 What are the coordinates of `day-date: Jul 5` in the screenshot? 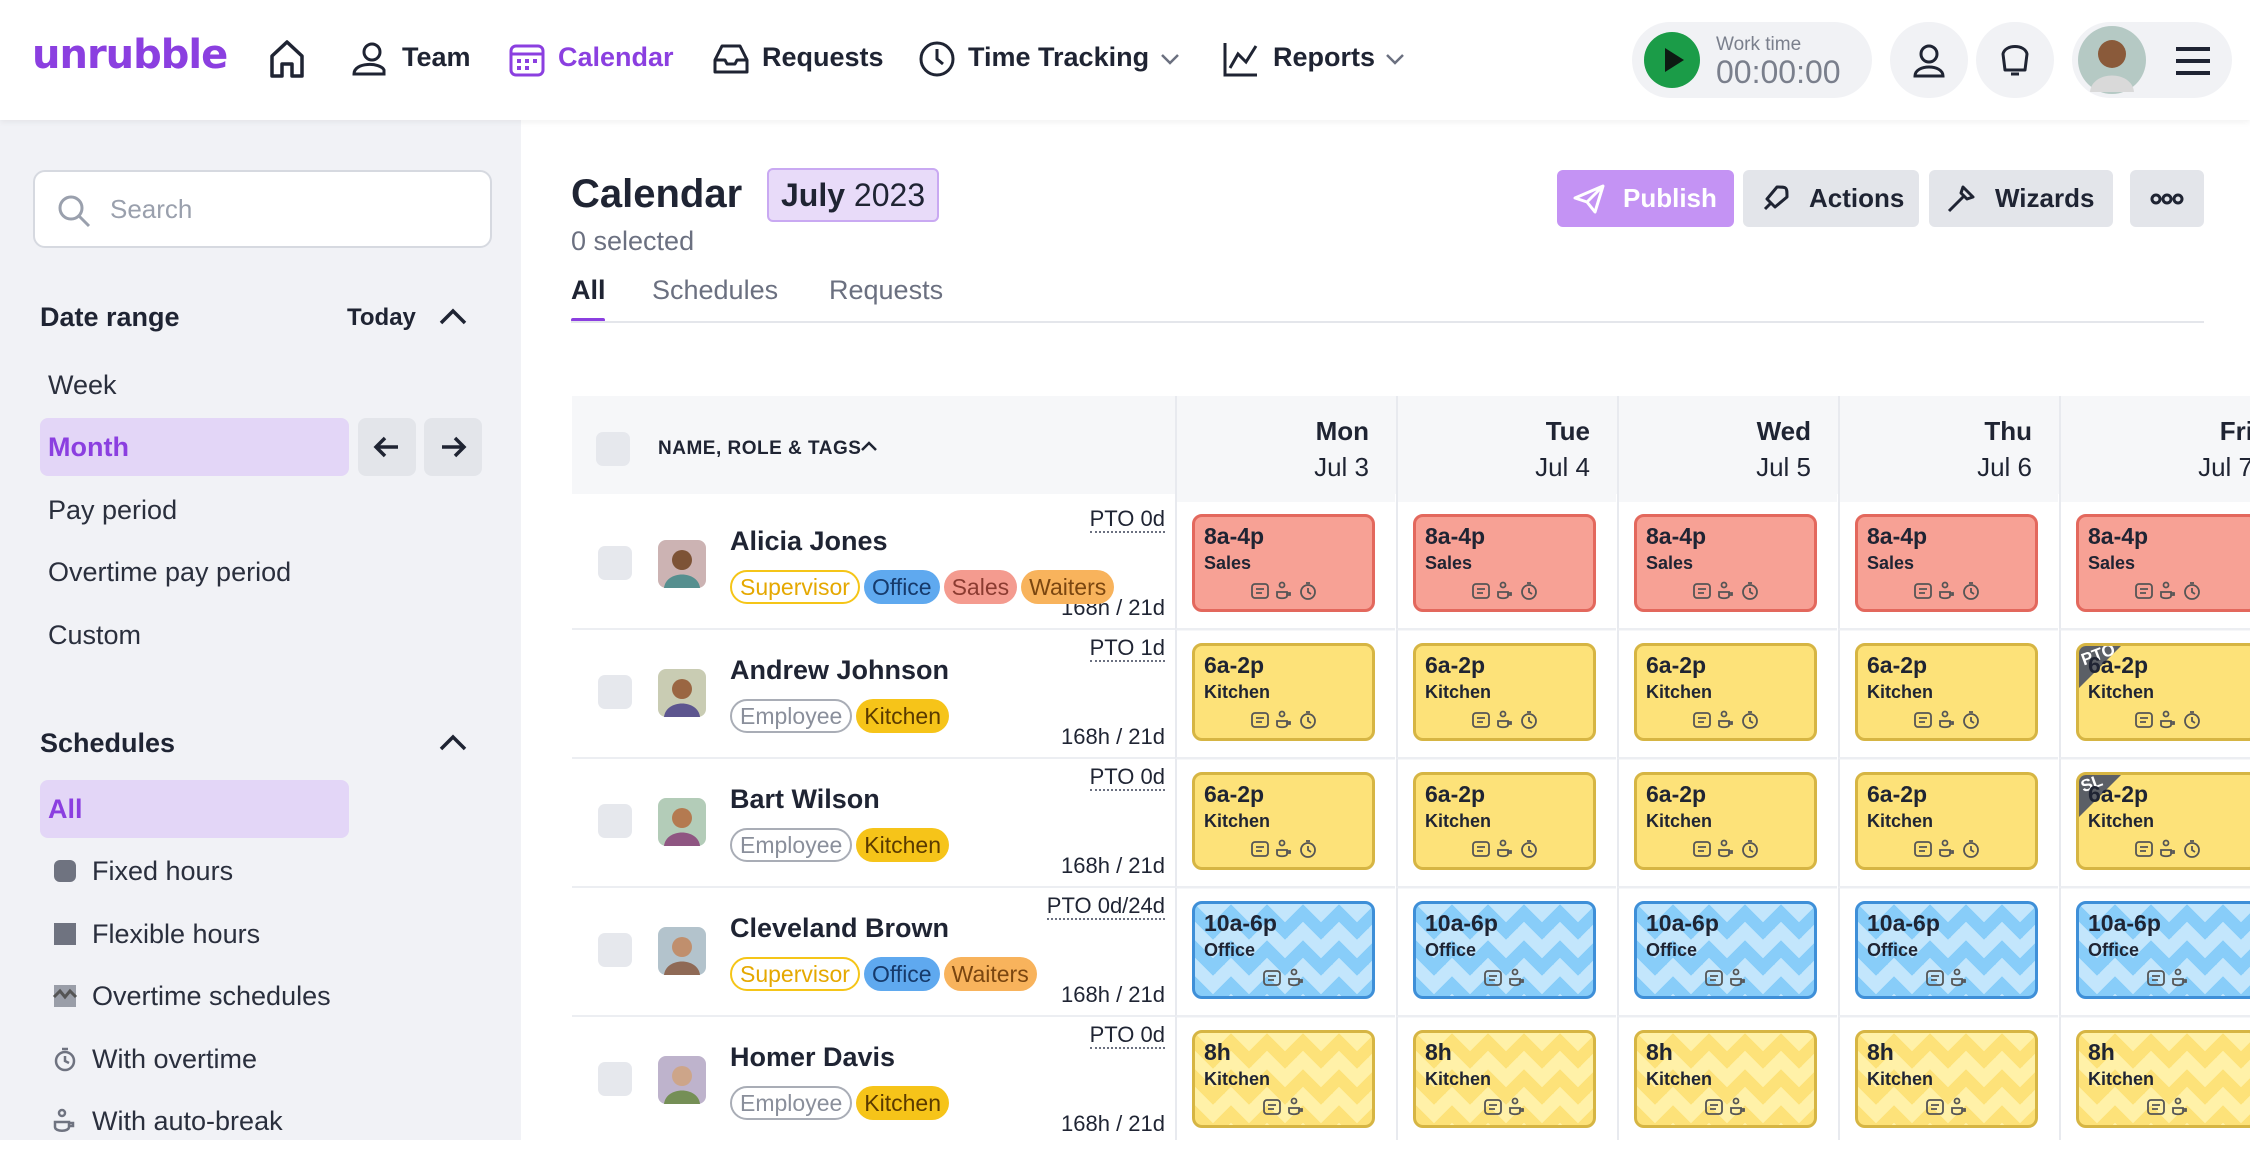 It's located at (1783, 467).